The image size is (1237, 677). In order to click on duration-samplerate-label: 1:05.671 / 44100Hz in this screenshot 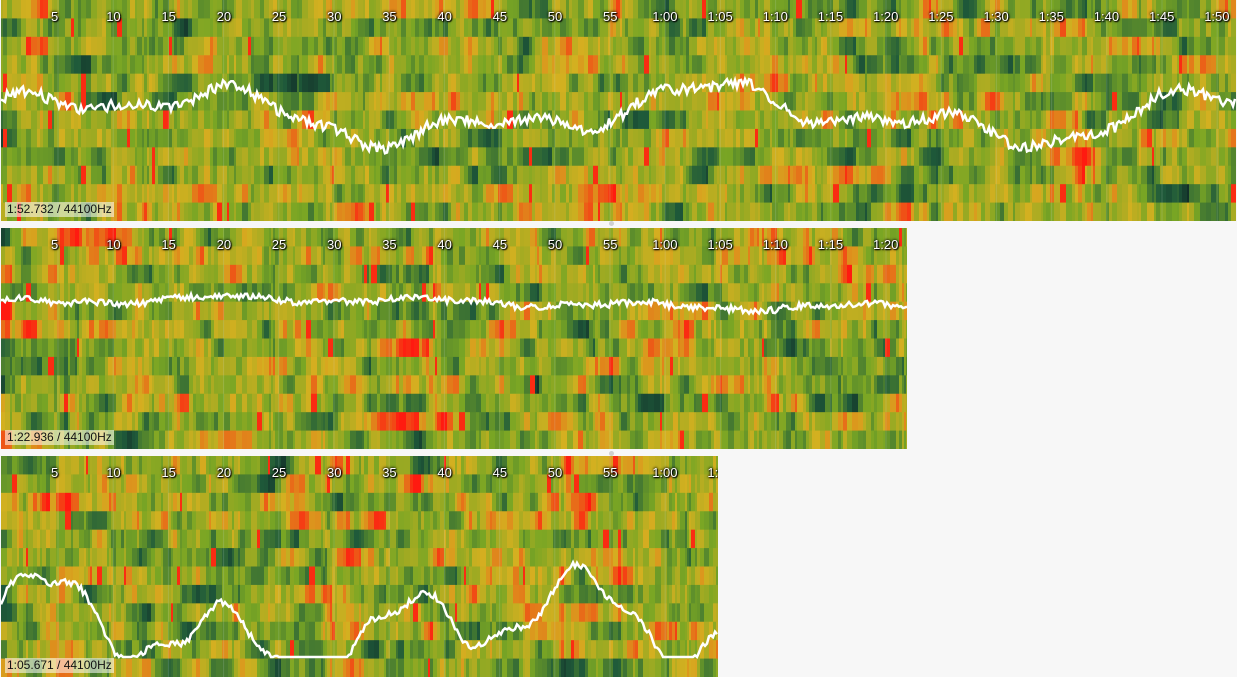, I will do `click(59, 665)`.